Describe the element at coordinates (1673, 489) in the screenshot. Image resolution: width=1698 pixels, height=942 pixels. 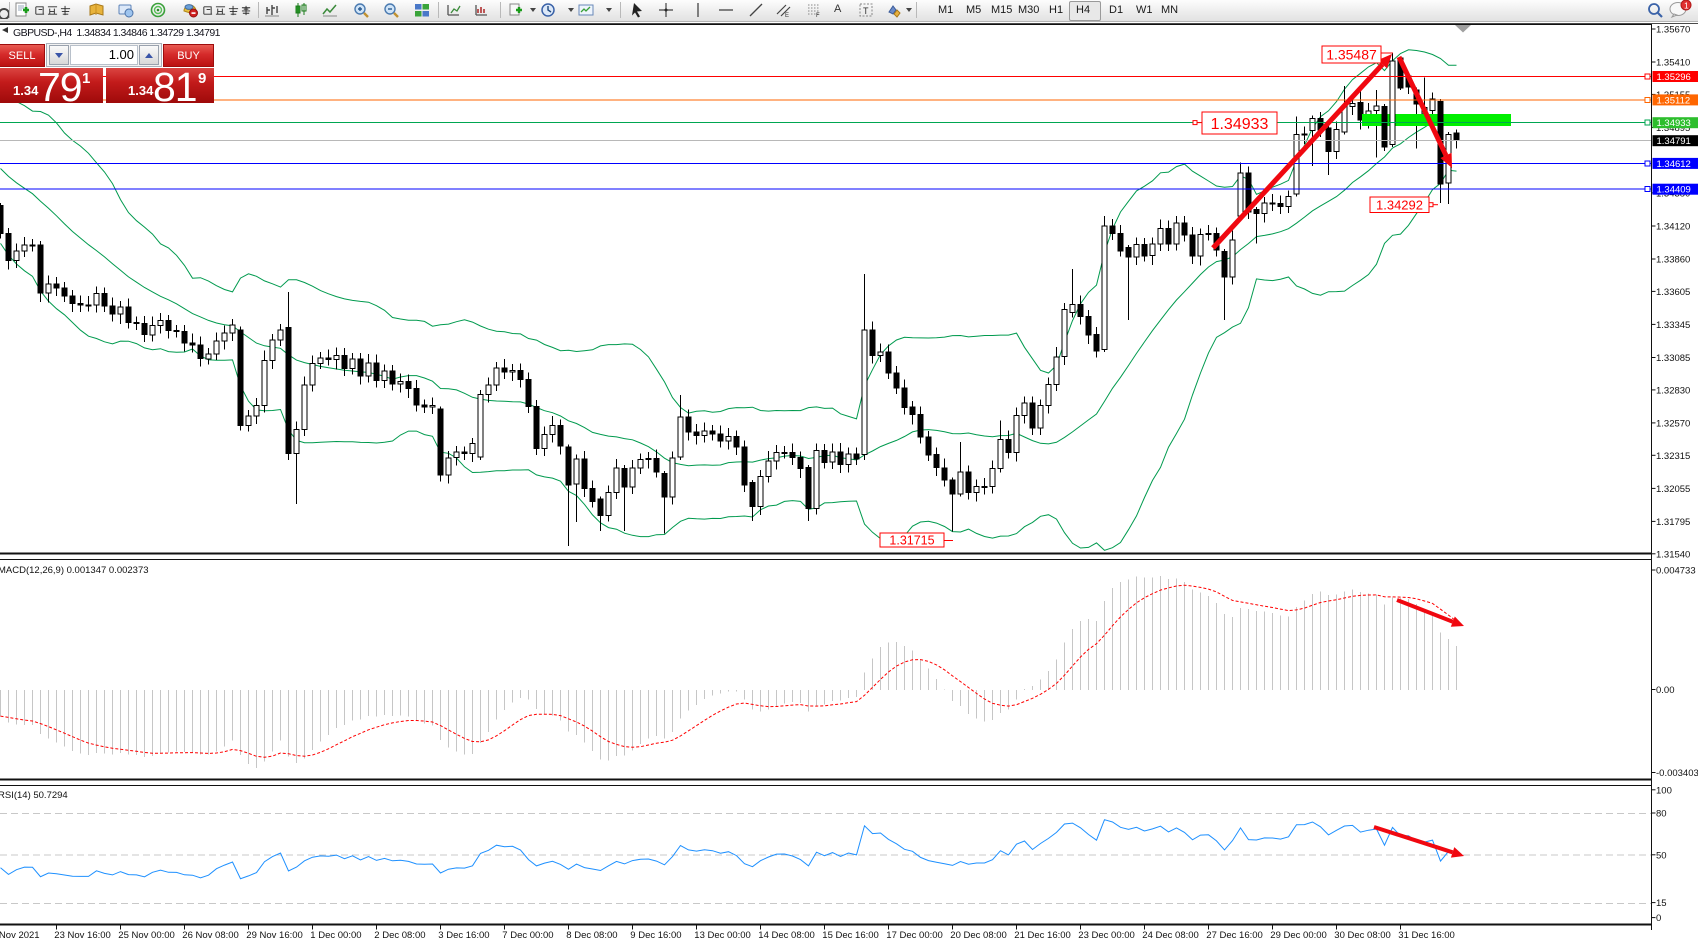
I see `svg-text: 1.32055` at that location.